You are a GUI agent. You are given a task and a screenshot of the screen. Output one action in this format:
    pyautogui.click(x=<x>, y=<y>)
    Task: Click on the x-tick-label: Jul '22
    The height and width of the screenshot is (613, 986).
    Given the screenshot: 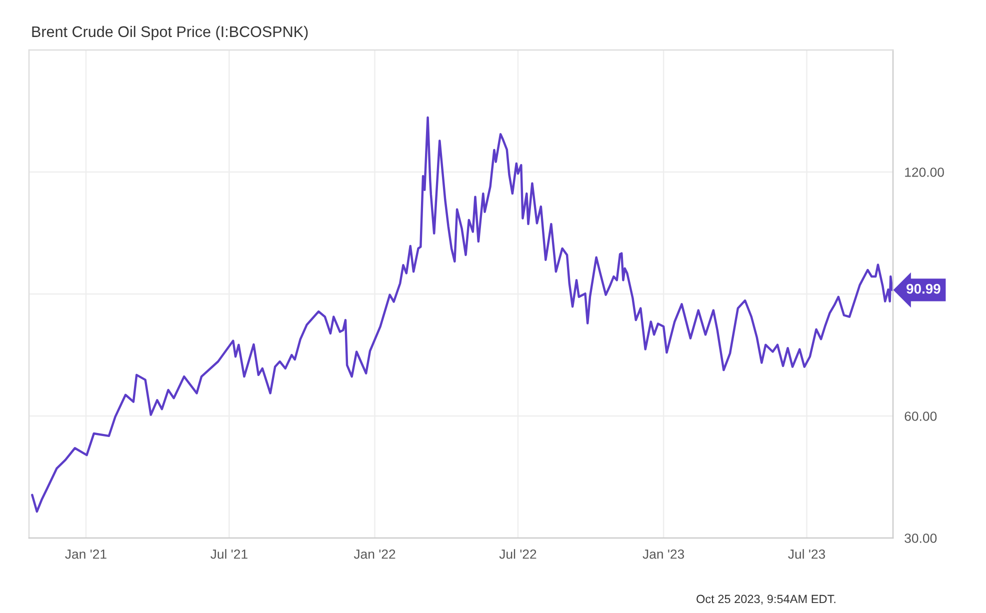 What is the action you would take?
    pyautogui.click(x=517, y=554)
    